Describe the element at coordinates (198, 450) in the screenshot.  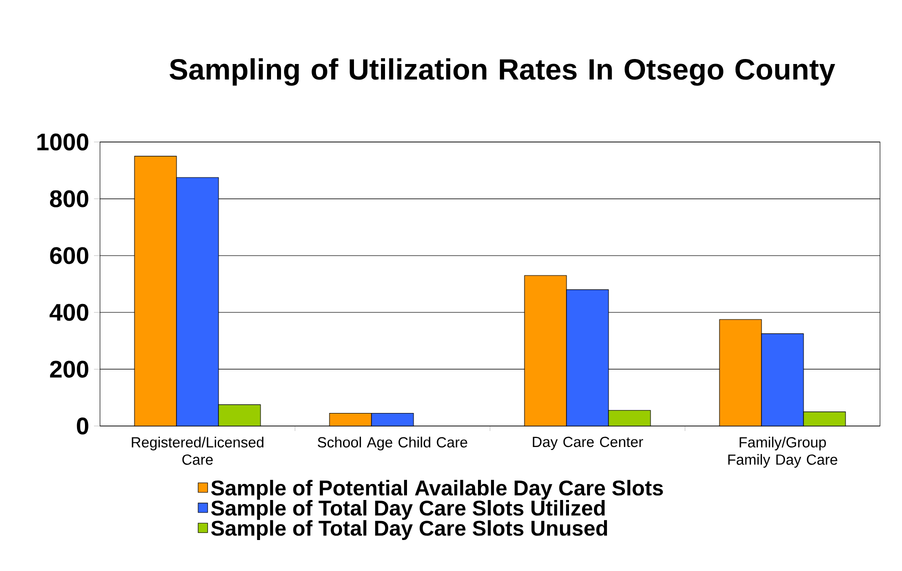
I see `x-tick-label: Registered/Licensed Care` at that location.